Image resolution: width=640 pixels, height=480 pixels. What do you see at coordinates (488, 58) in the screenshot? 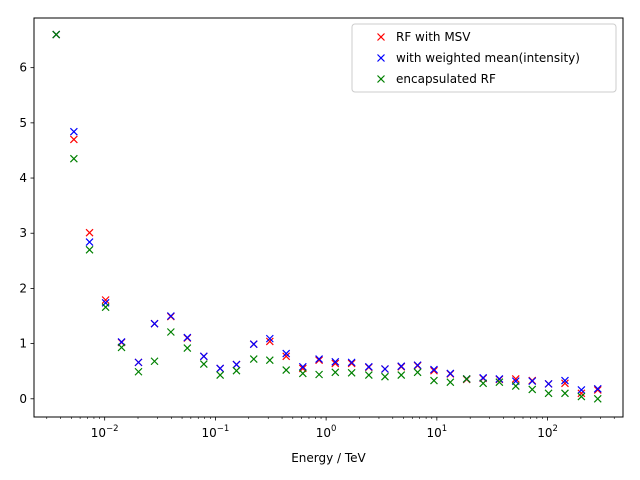
I see `legend-label: with weighted mean(intensity)` at bounding box center [488, 58].